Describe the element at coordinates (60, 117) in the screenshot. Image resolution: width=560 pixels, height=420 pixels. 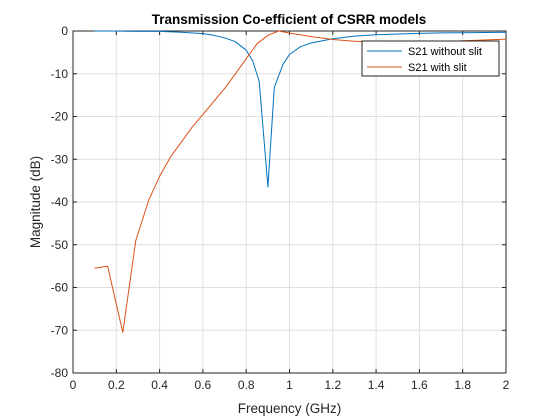
I see `y-tick-label: -20` at that location.